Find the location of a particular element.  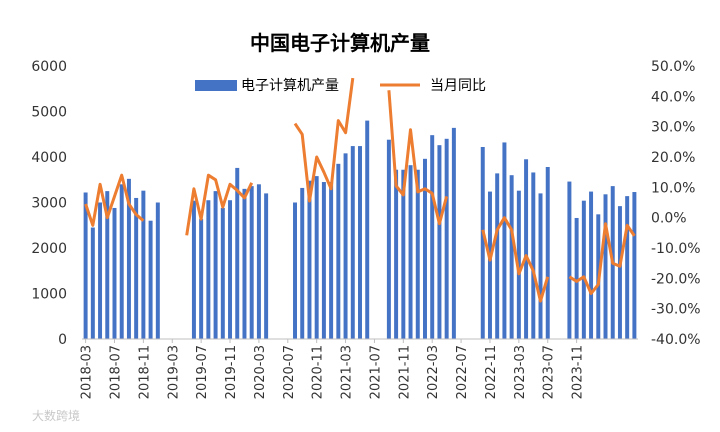

x-tick-label: 2023-11 is located at coordinates (578, 372).